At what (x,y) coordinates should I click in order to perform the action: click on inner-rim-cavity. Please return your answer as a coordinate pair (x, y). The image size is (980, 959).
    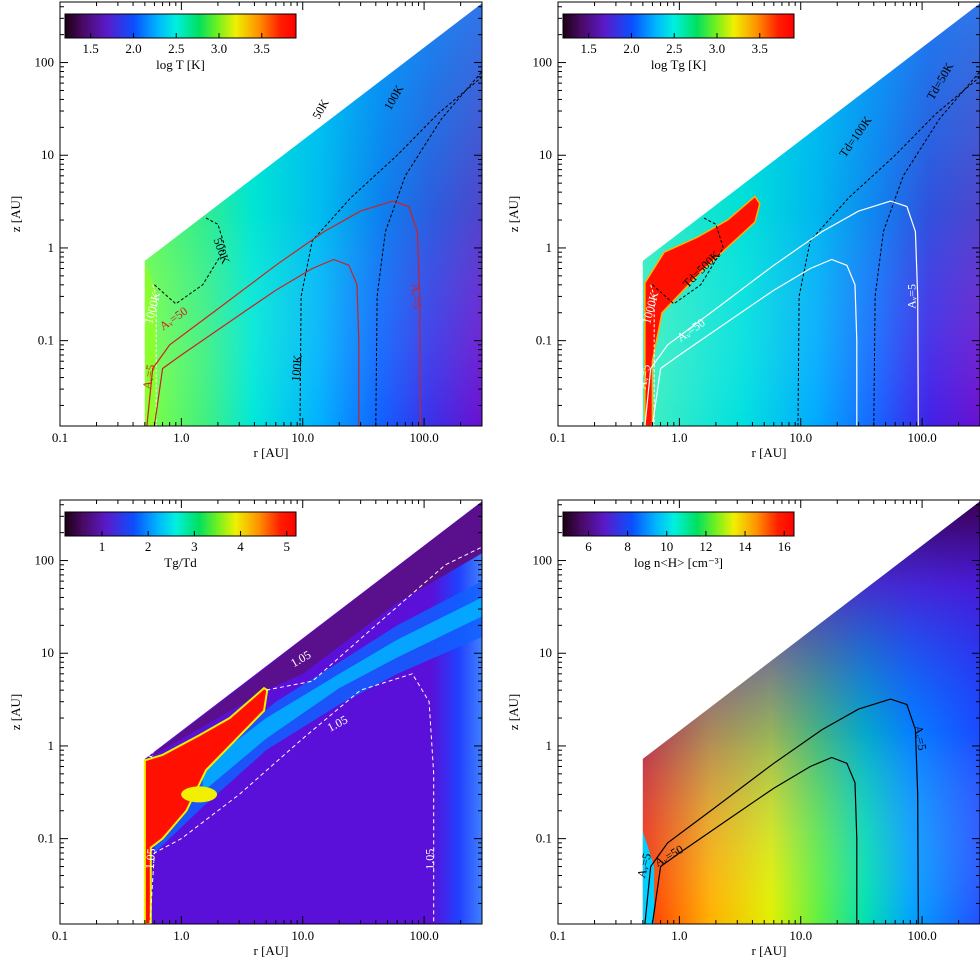
    Looking at the image, I should click on (648, 877).